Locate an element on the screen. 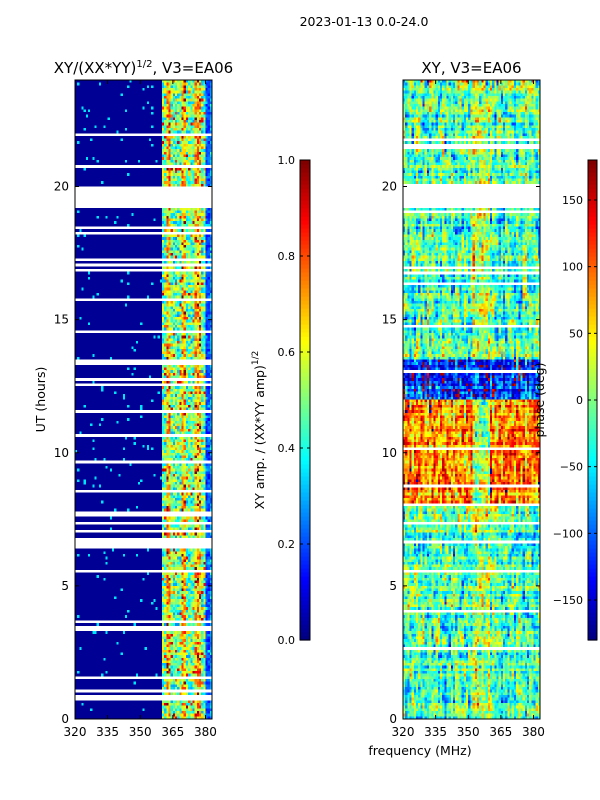 The width and height of the screenshot is (600, 800). y-tick-label: 10 is located at coordinates (389, 453).